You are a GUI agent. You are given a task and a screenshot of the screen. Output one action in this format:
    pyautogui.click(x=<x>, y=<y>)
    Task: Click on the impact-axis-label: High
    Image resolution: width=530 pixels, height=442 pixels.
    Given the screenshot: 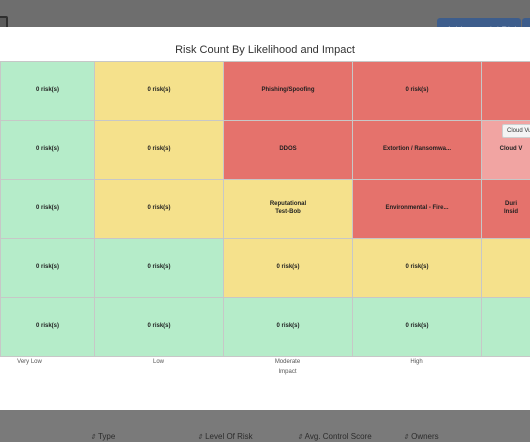 What is the action you would take?
    pyautogui.click(x=416, y=362)
    